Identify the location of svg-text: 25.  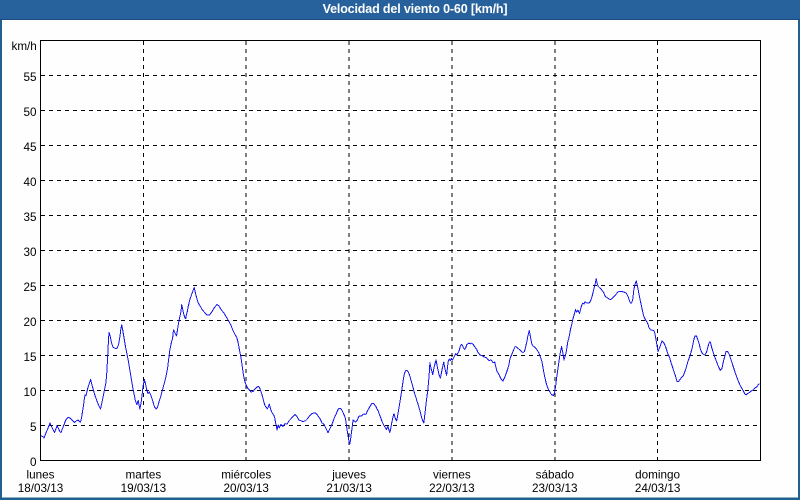
(30, 287).